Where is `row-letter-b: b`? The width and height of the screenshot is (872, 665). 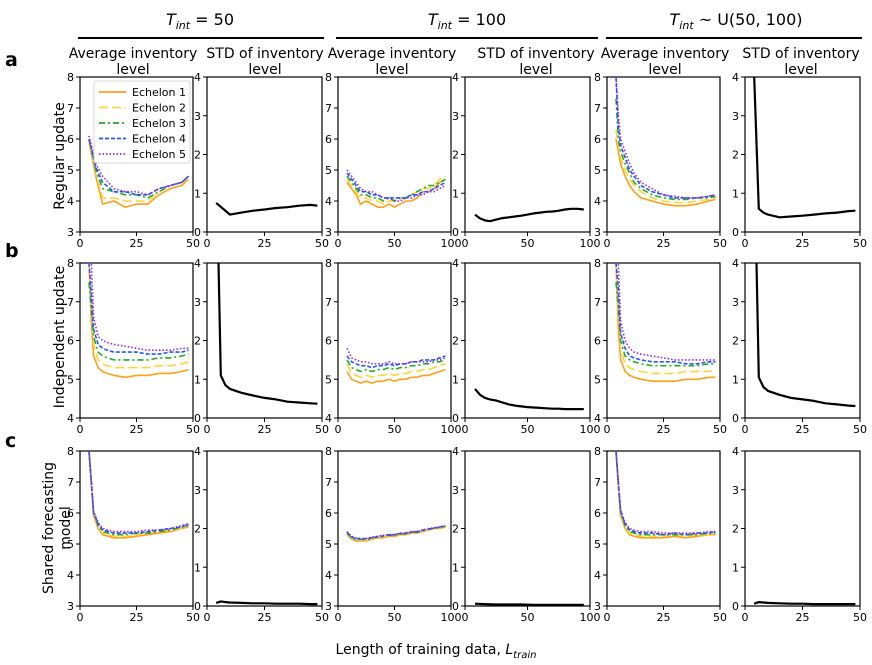
row-letter-b: b is located at coordinates (12, 251).